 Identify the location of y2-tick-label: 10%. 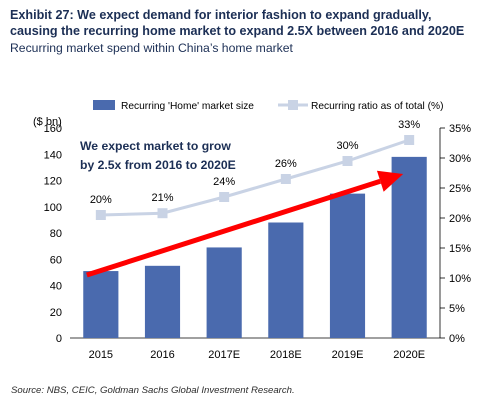
(460, 279).